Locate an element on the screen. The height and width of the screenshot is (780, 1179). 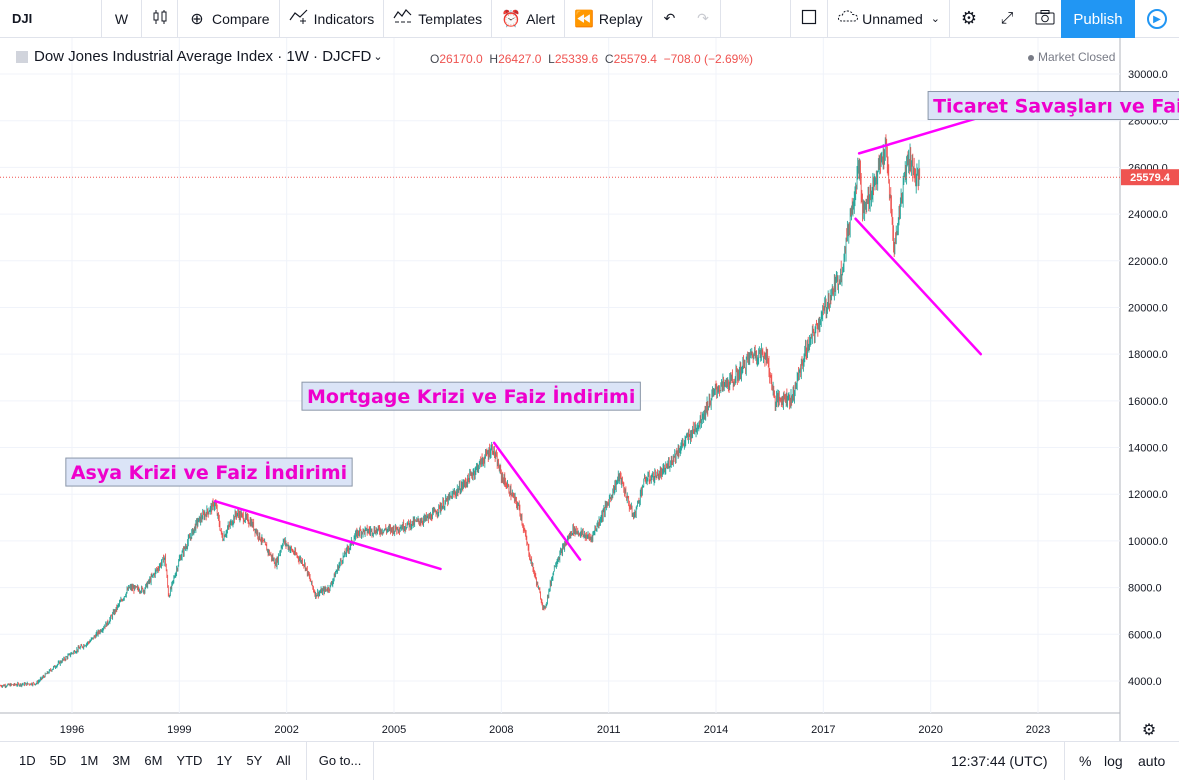
annotation-label: Mortgage Krizi ve Faiz İndirimi is located at coordinates (471, 396).